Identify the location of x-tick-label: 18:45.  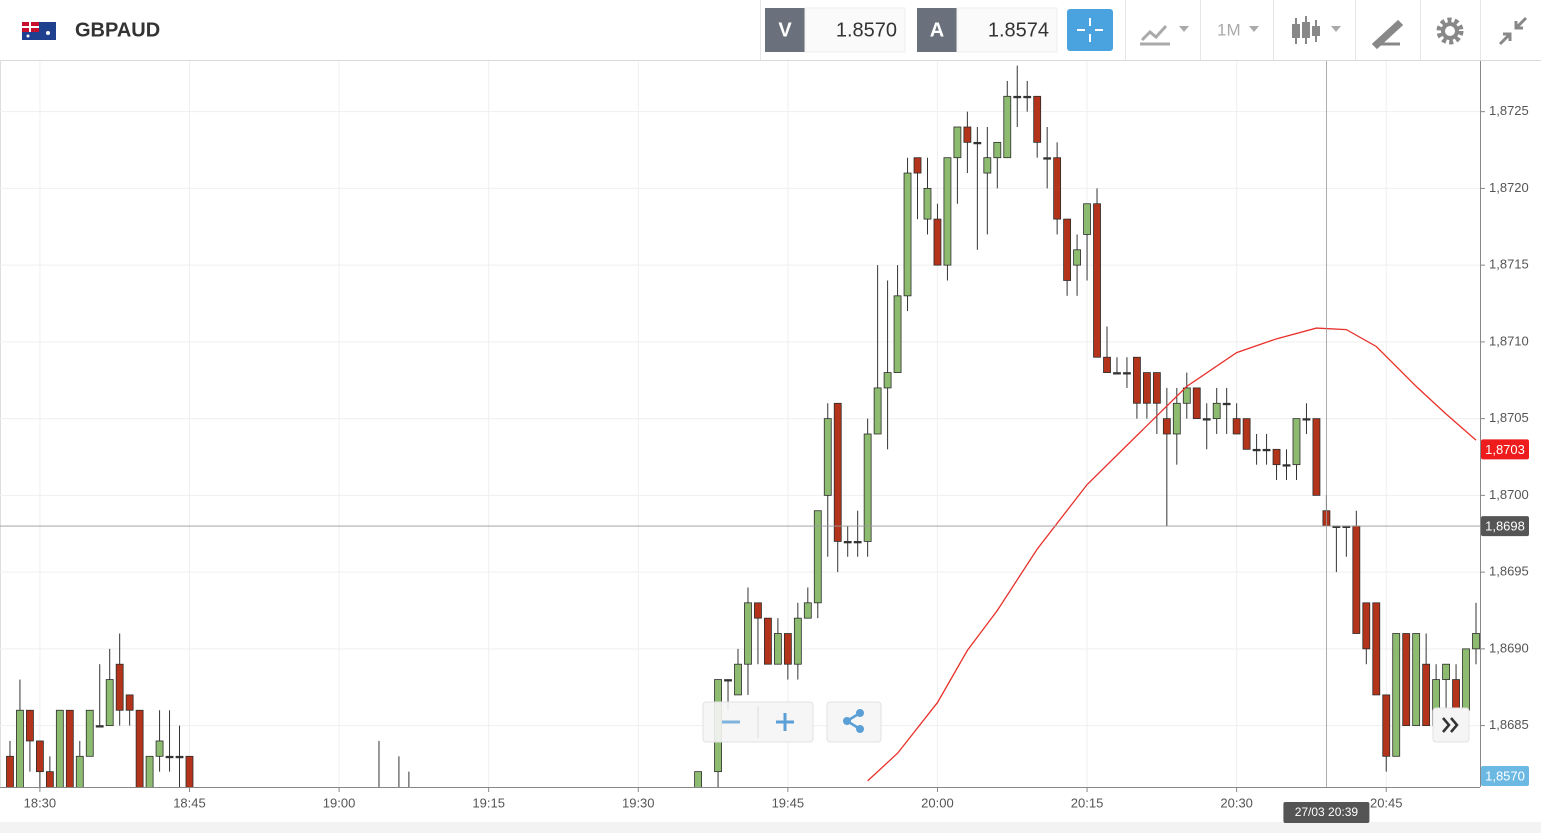
(189, 802).